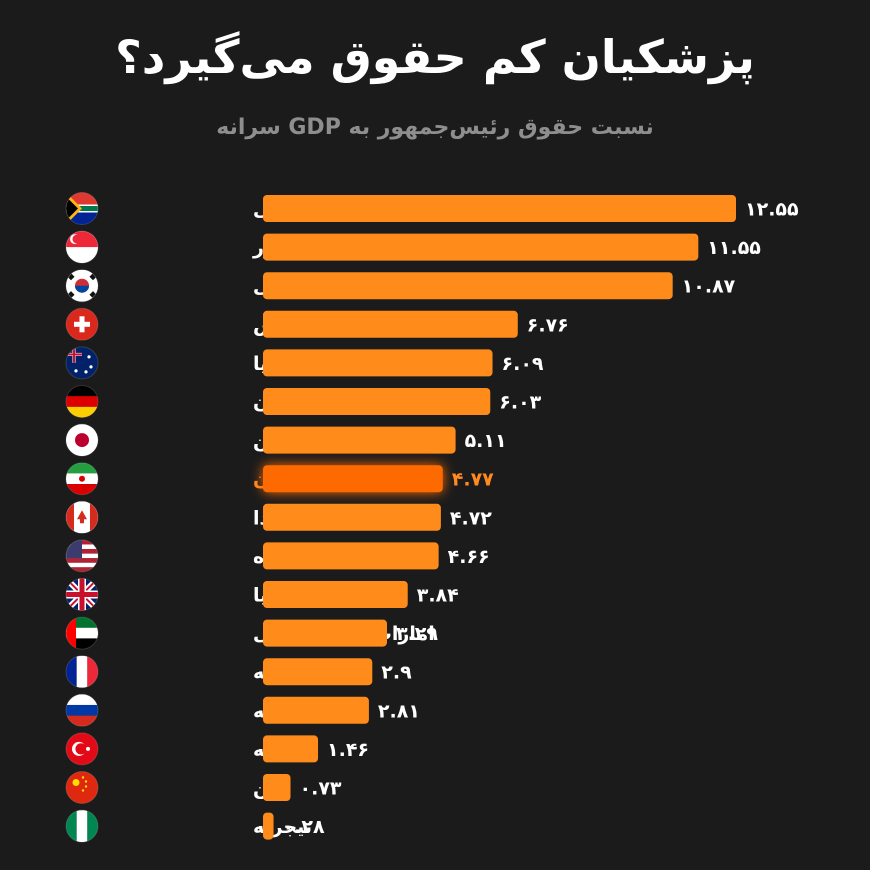 Image resolution: width=870 pixels, height=870 pixels. Describe the element at coordinates (203, 787) in the screenshot. I see `bar-row: چین۰.۷۳` at that location.